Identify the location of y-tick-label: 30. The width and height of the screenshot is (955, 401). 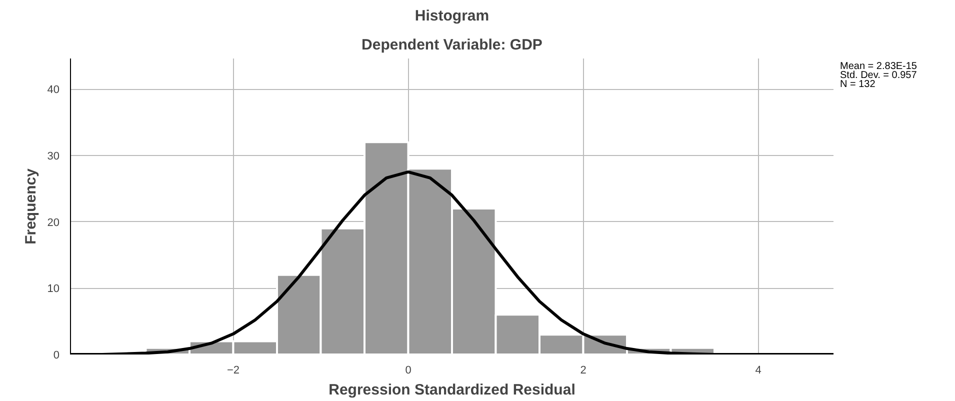
(53, 156).